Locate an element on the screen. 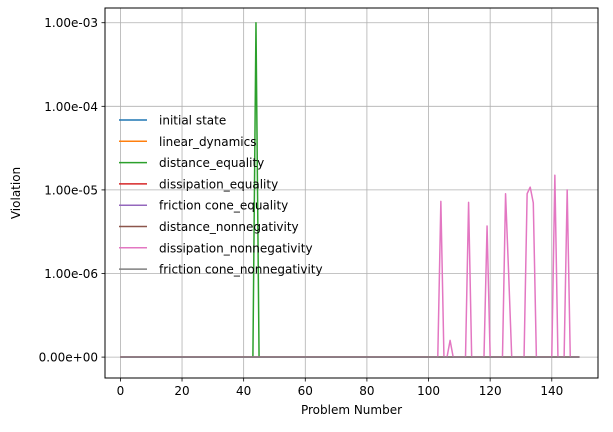 This screenshot has height=432, width=613. y-axis-label: Violation is located at coordinates (16, 193).